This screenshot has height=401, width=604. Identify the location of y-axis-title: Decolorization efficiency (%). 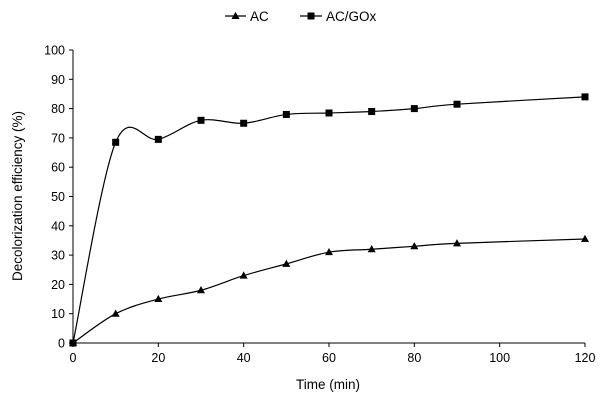
(17, 196).